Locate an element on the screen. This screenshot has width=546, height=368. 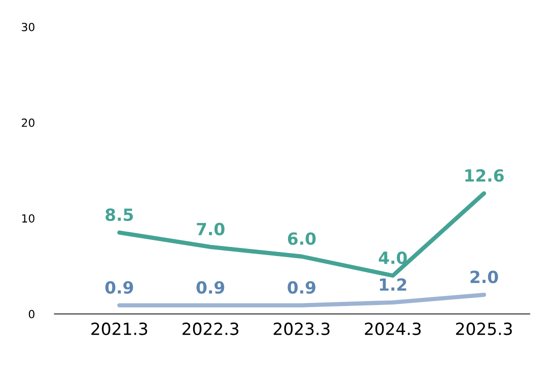
x-tick-label: 2025.3 is located at coordinates (484, 329).